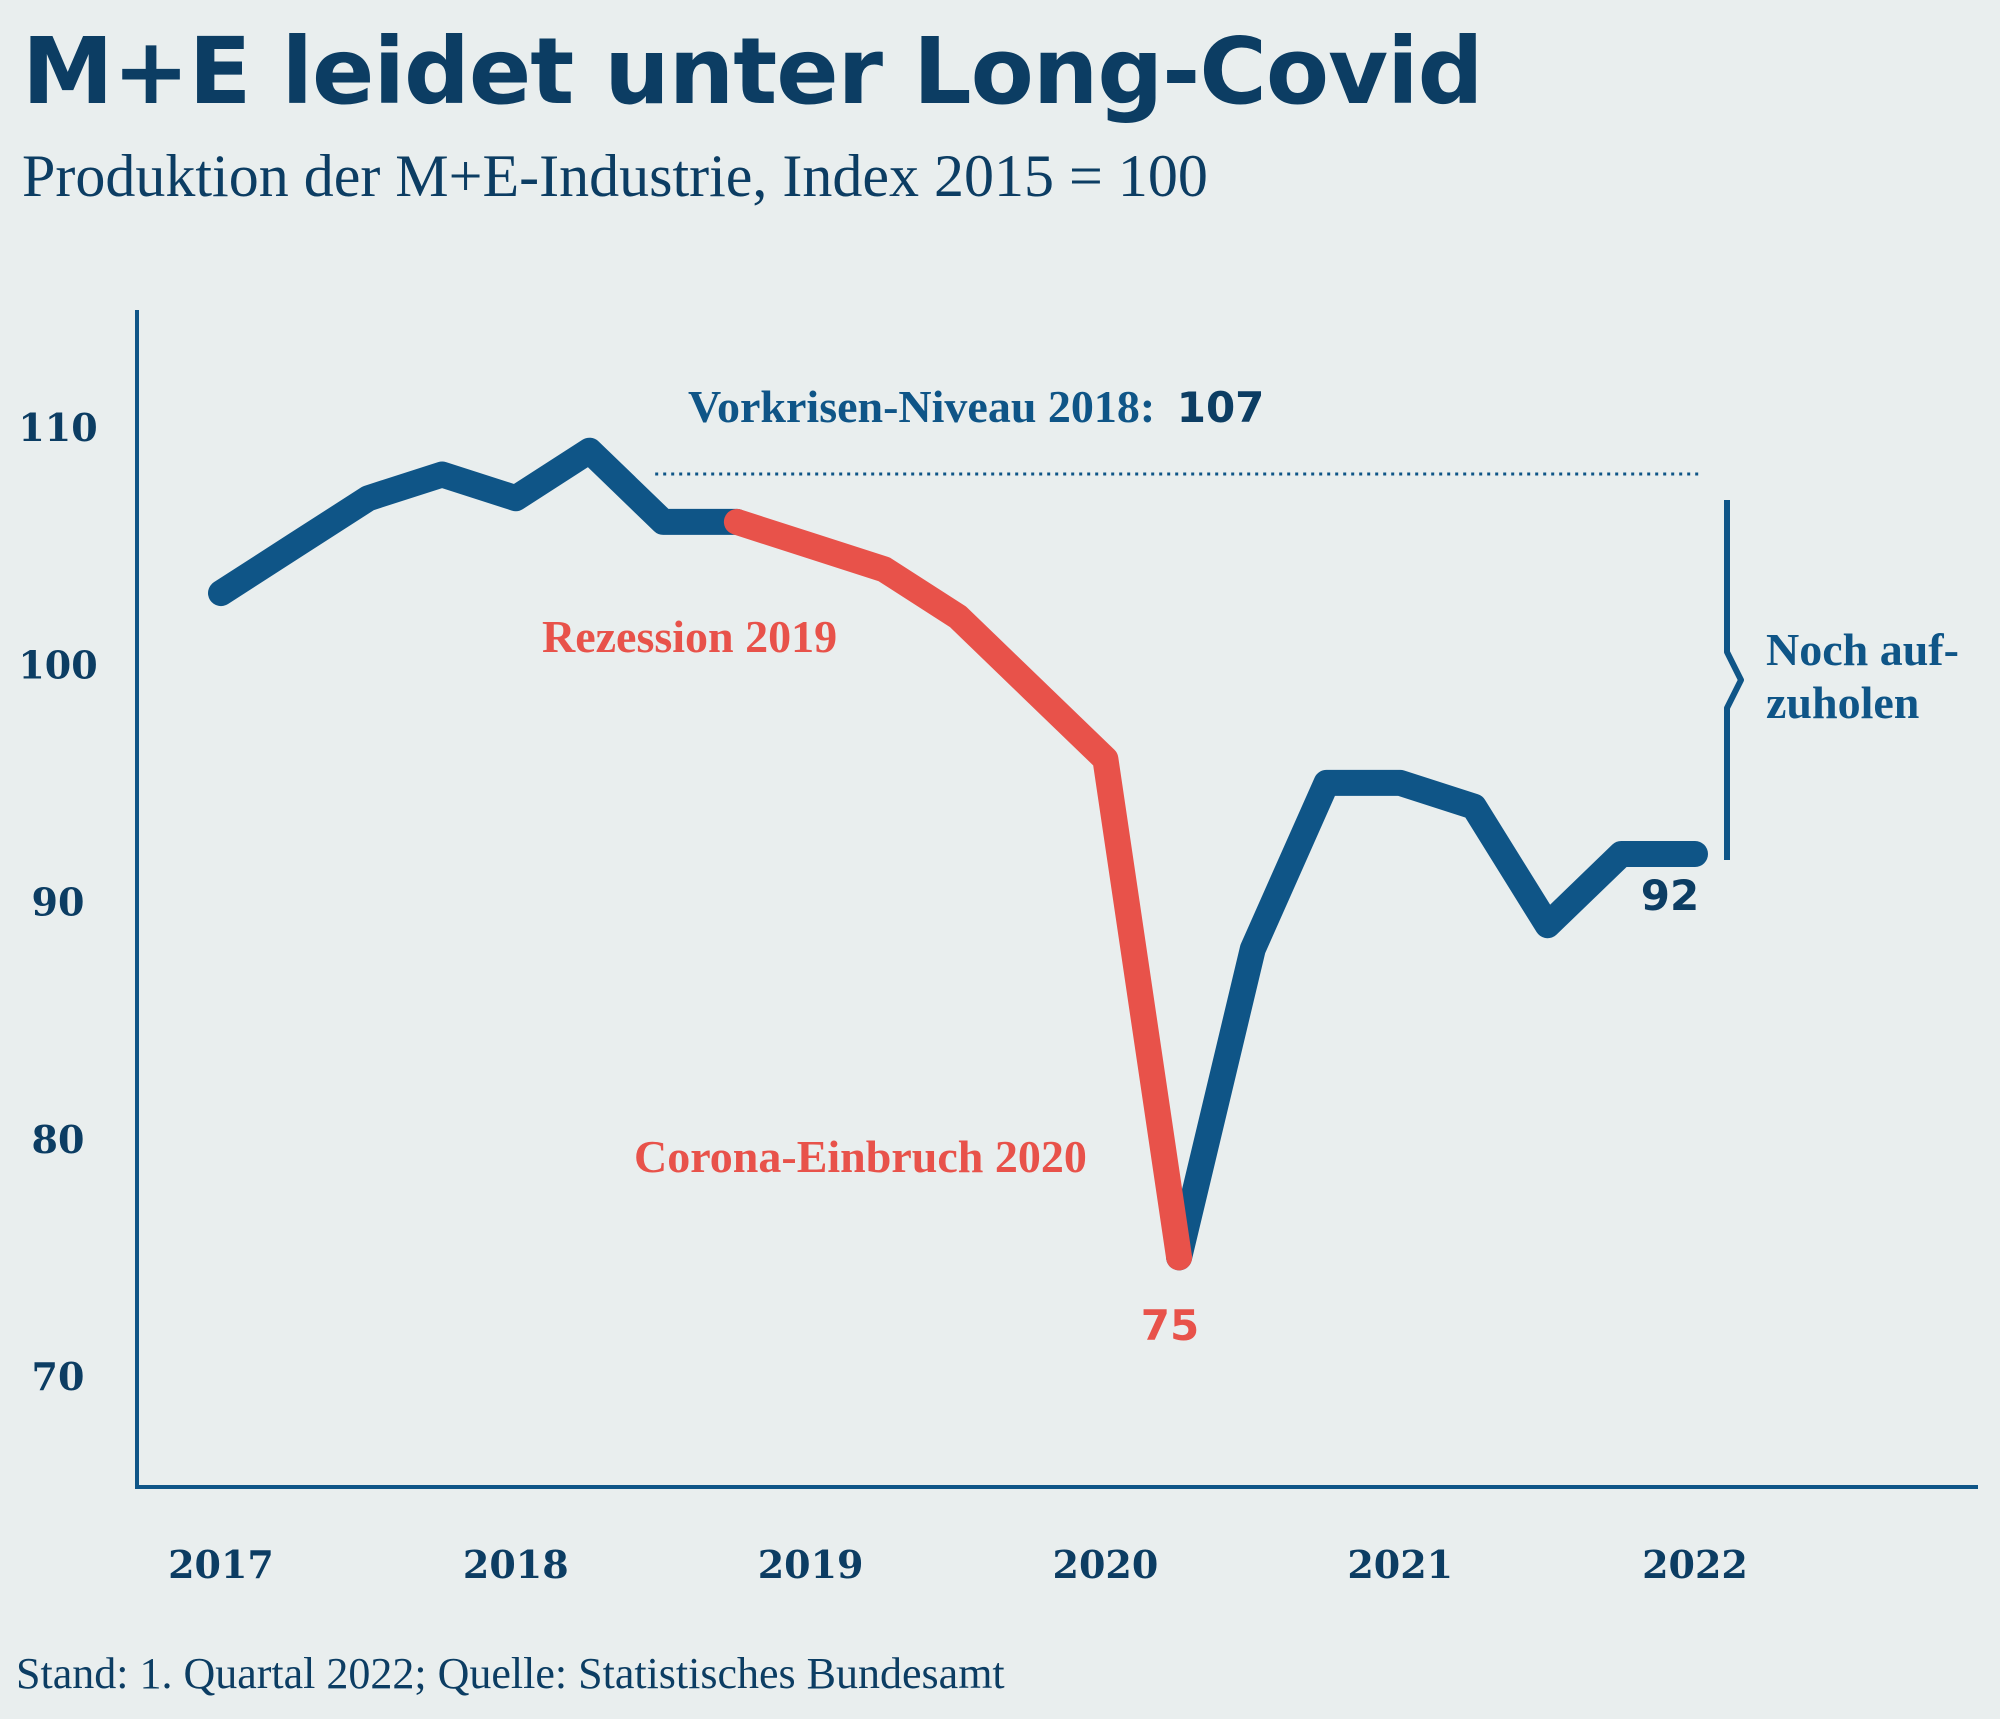 This screenshot has width=2000, height=1719. I want to click on gap-label-line1: Noch auf-, so click(1862, 649).